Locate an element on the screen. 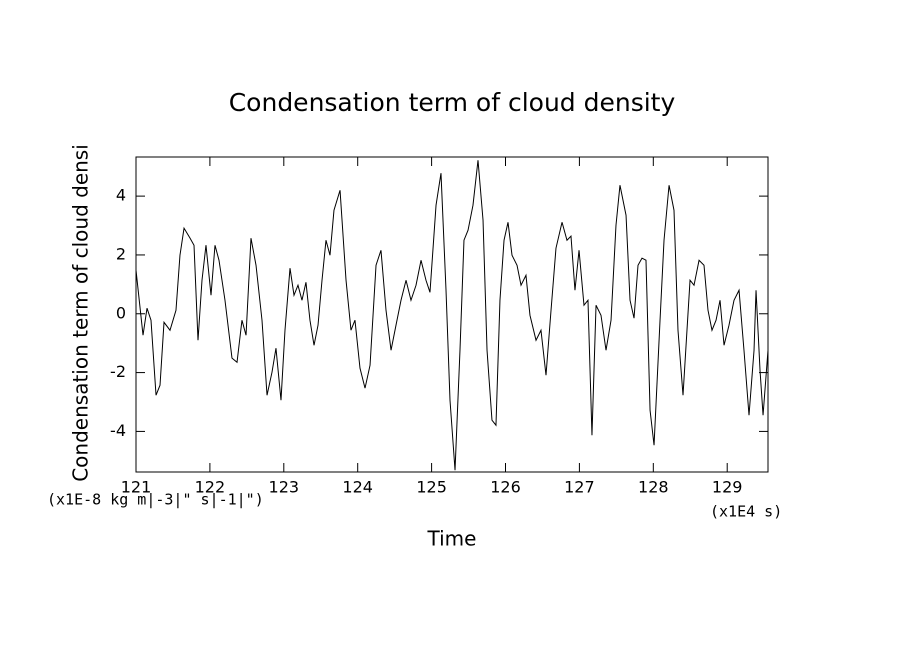  y-tick-label: -4 is located at coordinates (118, 430).